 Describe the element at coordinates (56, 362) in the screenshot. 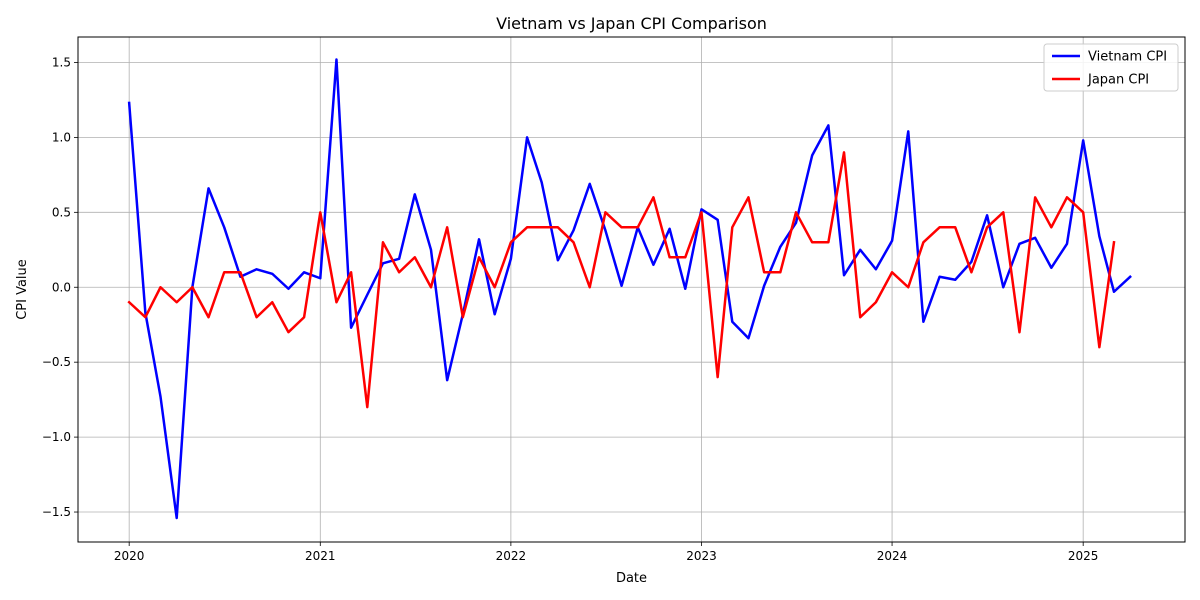

I see `y-tick-label: −0.5` at that location.